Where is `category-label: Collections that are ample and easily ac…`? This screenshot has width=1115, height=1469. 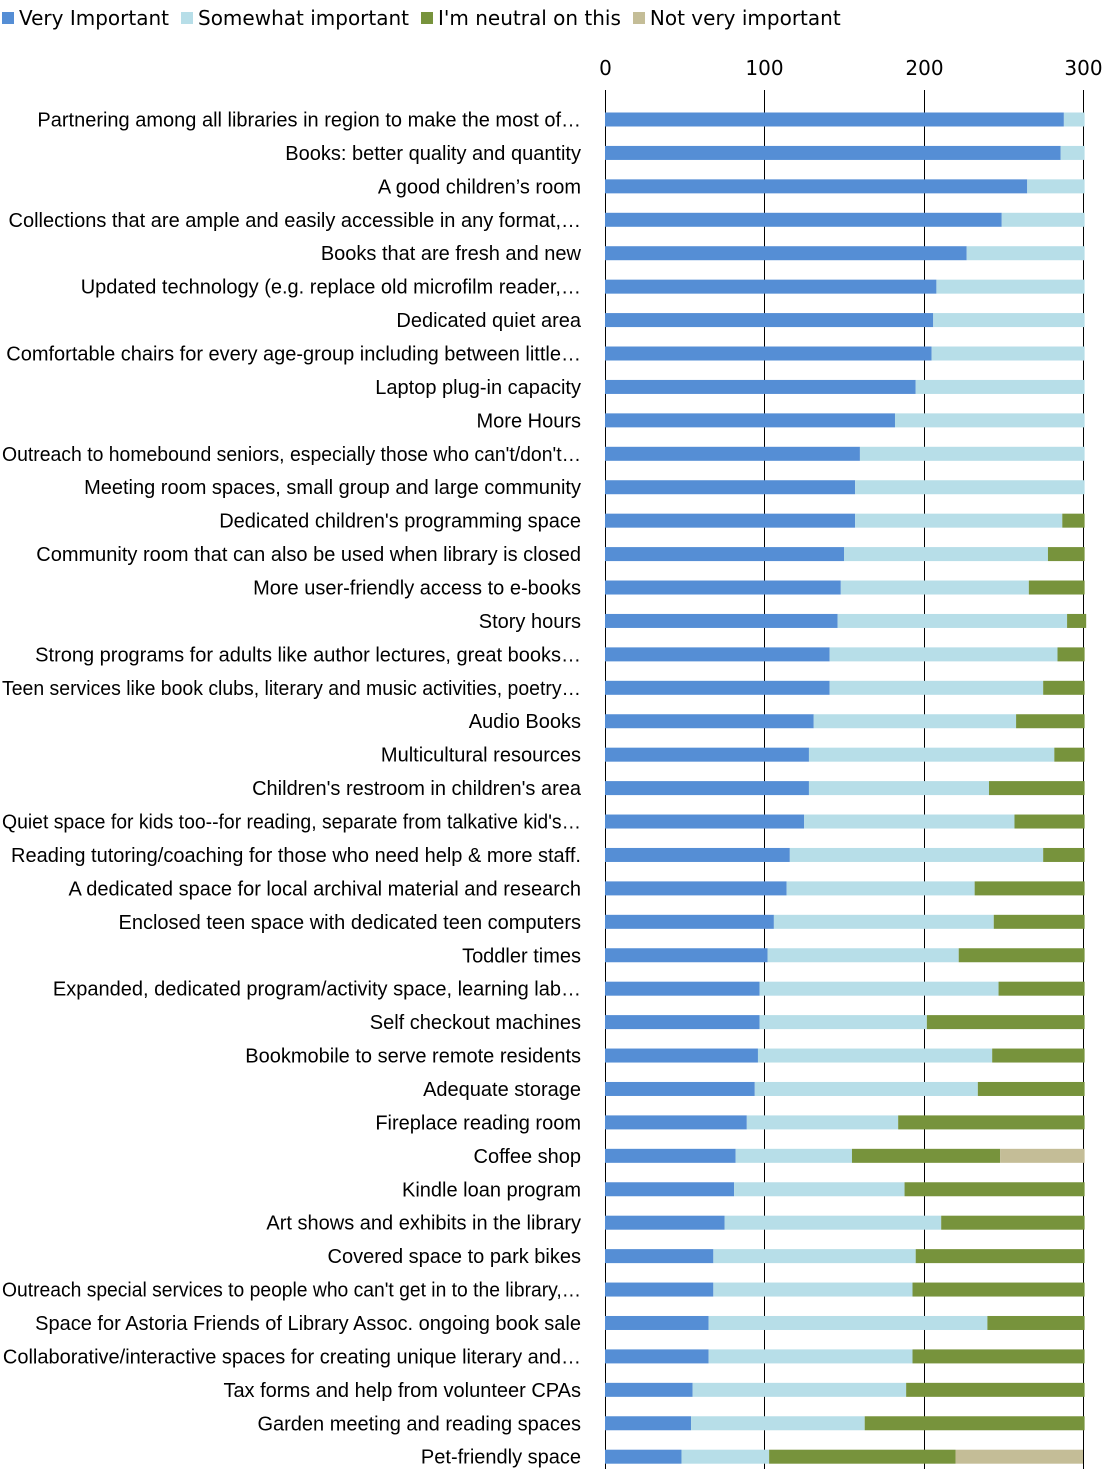 category-label: Collections that are ample and easily ac… is located at coordinates (295, 221).